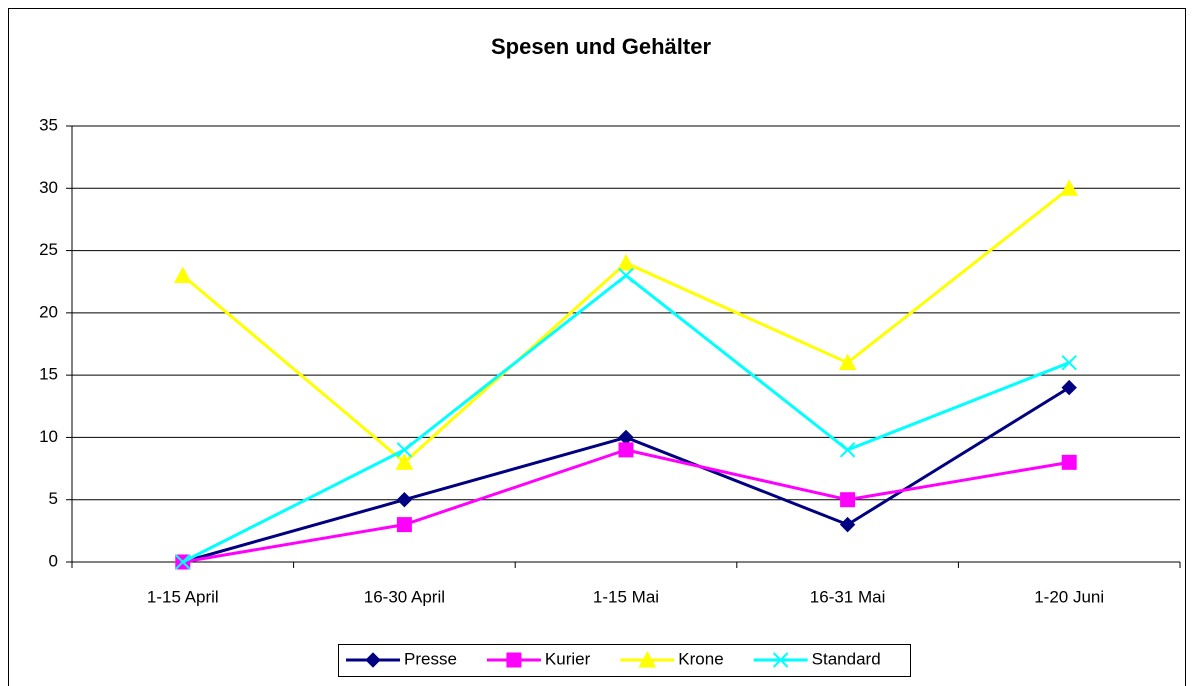  What do you see at coordinates (48, 187) in the screenshot?
I see `y-tick-label: 30` at bounding box center [48, 187].